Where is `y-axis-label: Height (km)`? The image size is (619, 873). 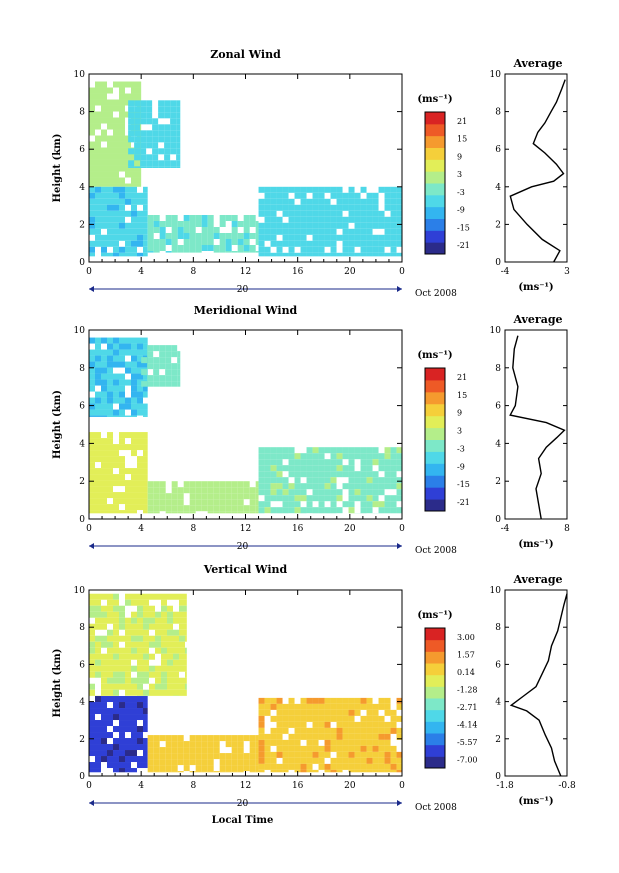
y-axis-label: Height (km) is located at coordinates (57, 424).